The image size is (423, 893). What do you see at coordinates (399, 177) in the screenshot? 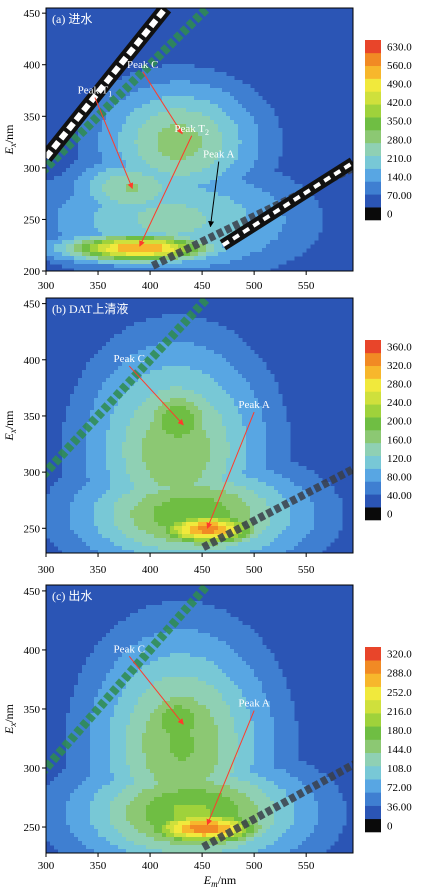
I see `colorbar-label: 140.0` at bounding box center [399, 177].